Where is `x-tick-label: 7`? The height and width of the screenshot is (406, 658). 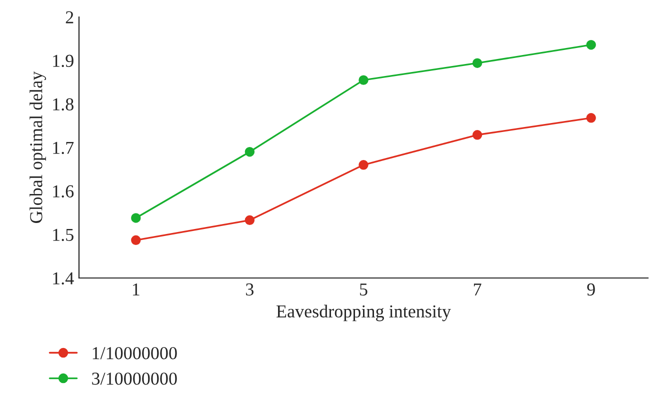
x-tick-label: 7 is located at coordinates (478, 290).